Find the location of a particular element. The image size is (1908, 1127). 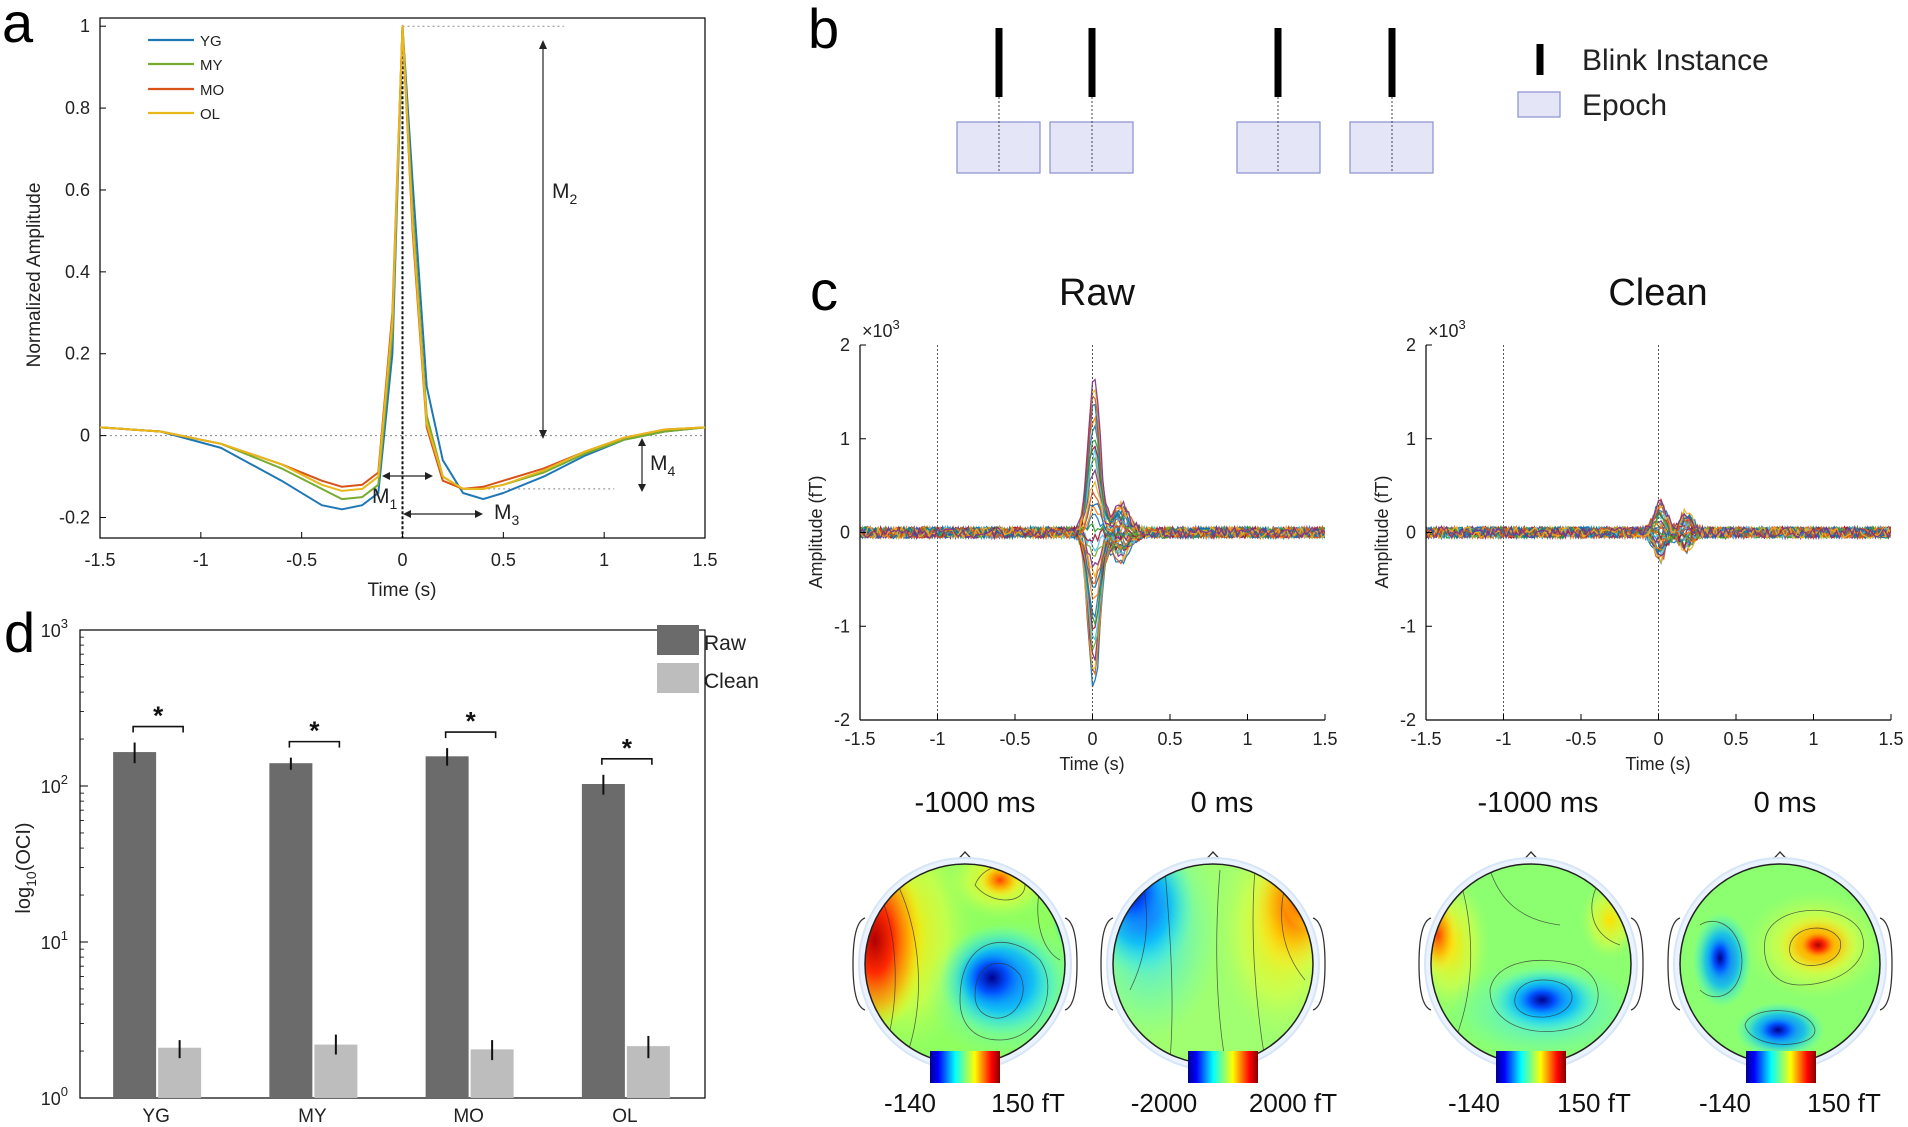

xtick-label: 0.5 is located at coordinates (1735, 739).